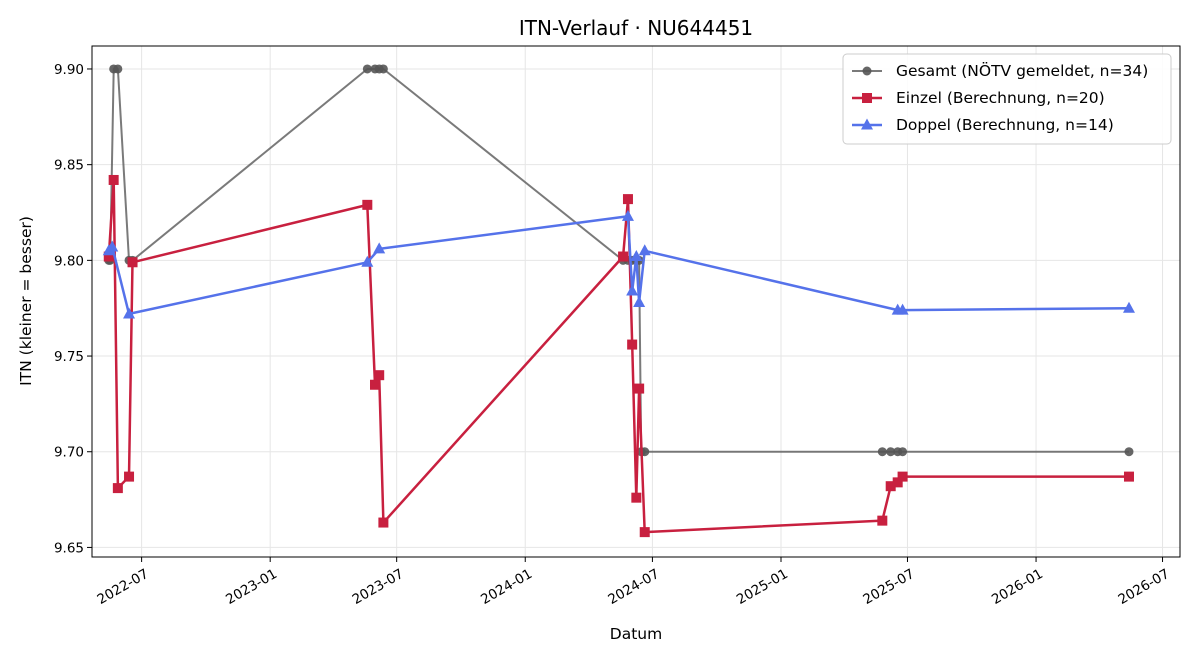  I want to click on y-tick-label: 9.75, so click(69, 357).